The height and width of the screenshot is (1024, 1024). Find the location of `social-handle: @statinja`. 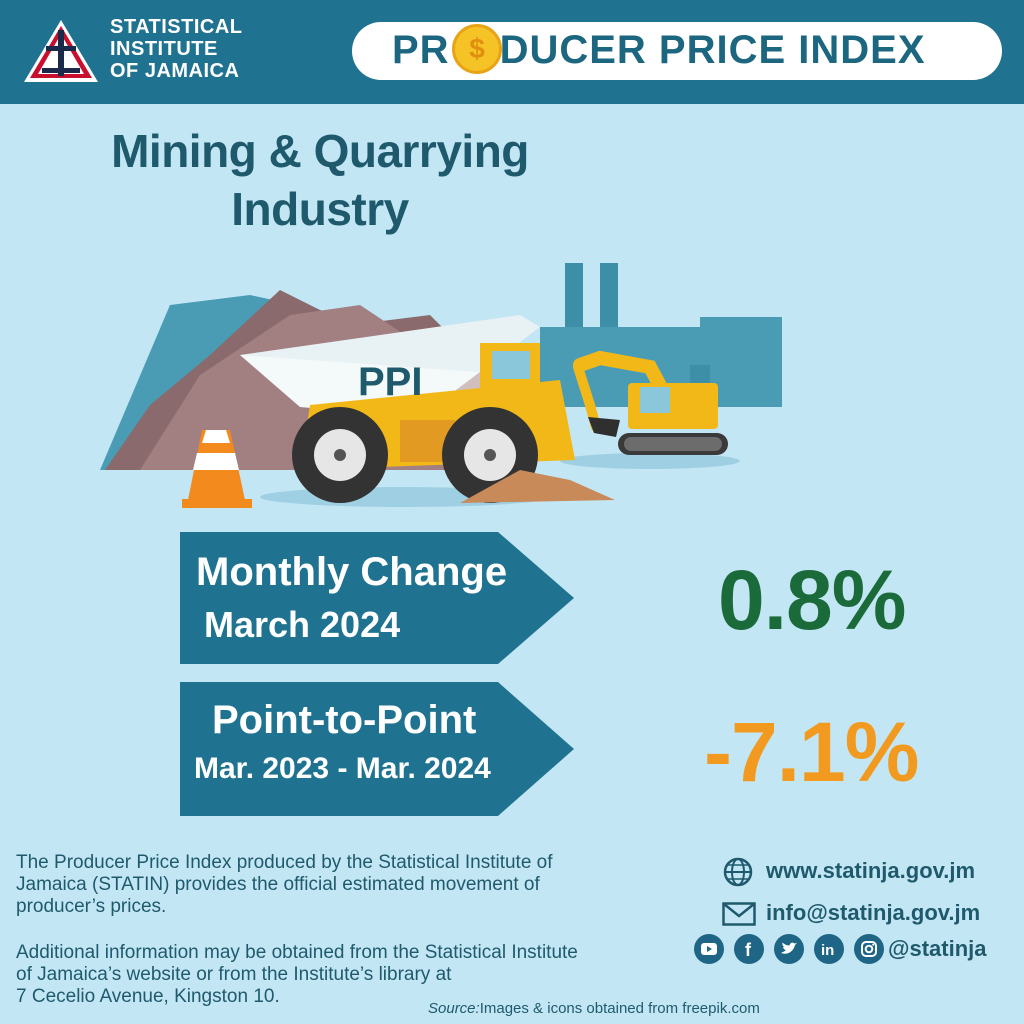

social-handle: @statinja is located at coordinates (937, 948).